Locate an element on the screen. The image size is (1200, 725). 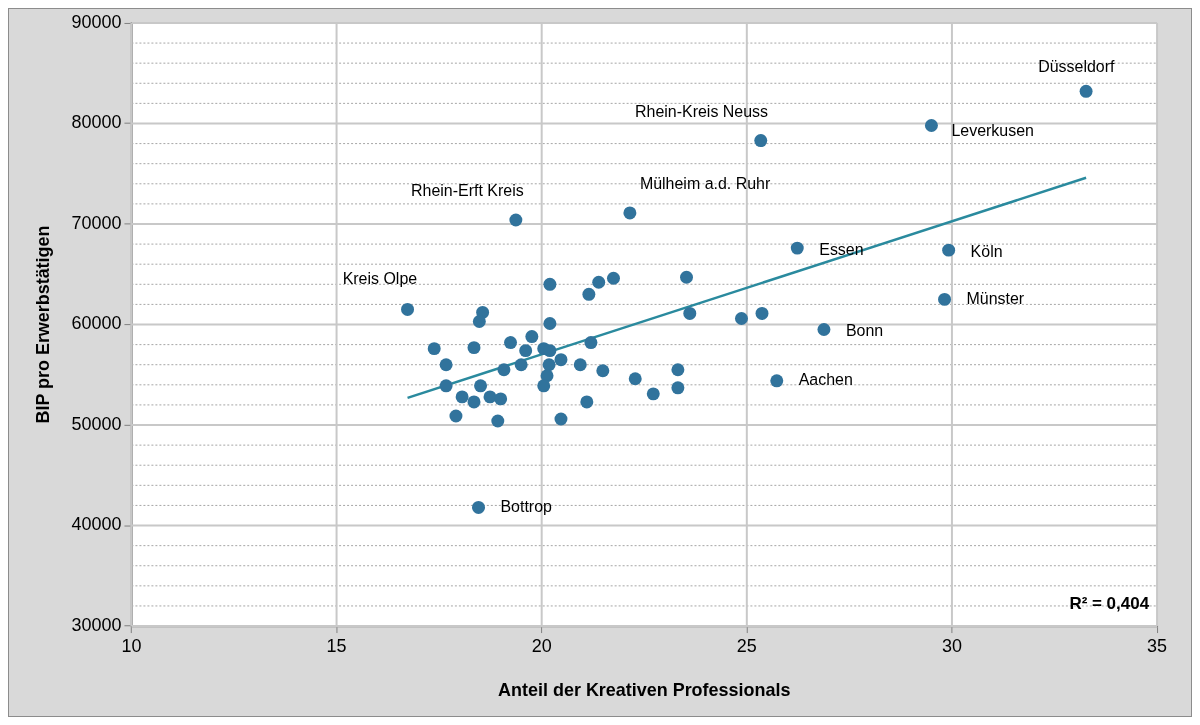
annotation: Münster is located at coordinates (995, 298).